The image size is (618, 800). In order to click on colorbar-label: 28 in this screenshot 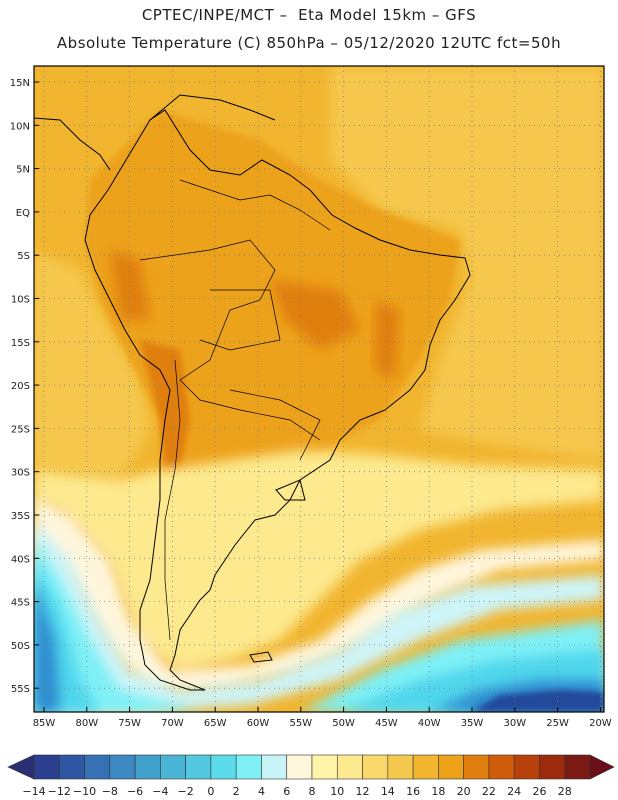, I will do `click(565, 791)`.